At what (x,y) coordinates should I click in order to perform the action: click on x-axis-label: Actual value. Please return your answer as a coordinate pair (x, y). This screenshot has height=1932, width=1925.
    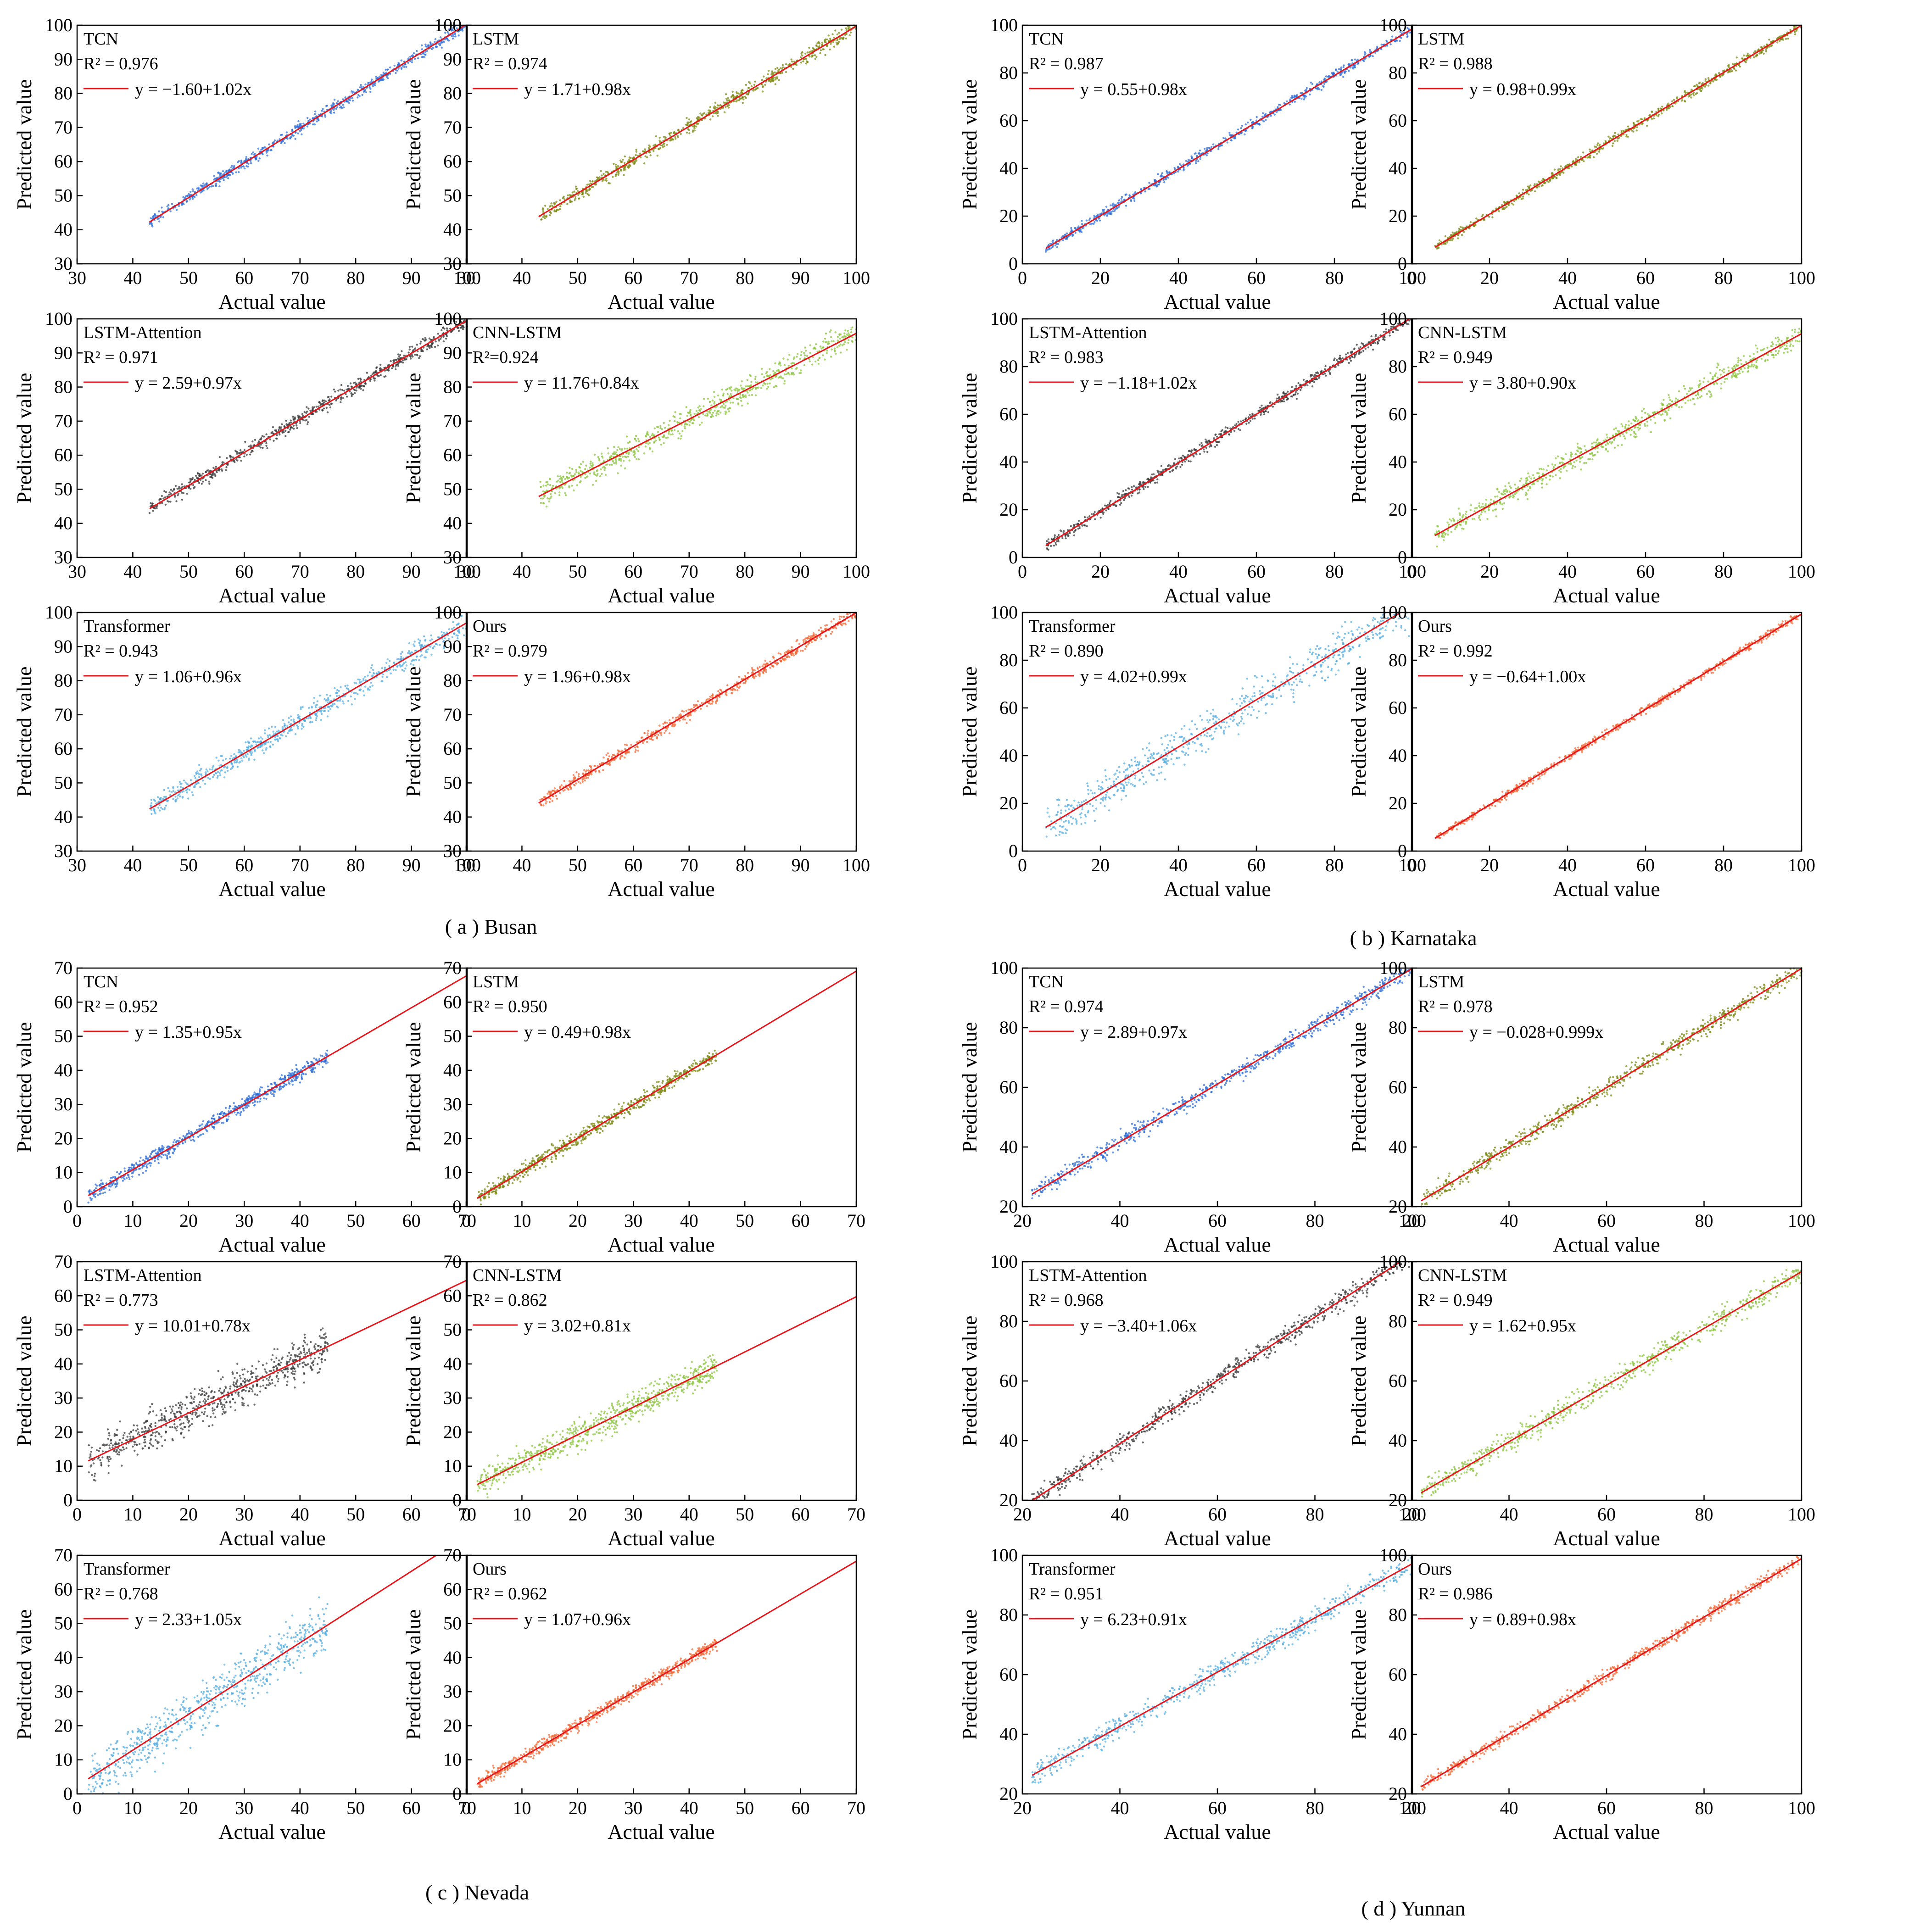
    Looking at the image, I should click on (272, 595).